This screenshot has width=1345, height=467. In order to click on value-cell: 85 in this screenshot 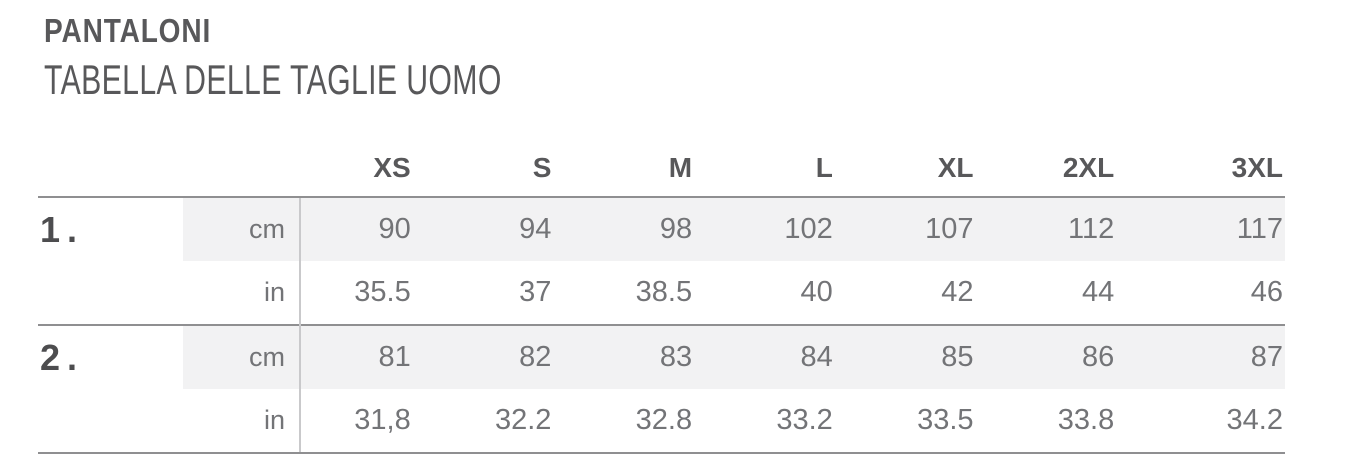, I will do `click(933, 356)`.